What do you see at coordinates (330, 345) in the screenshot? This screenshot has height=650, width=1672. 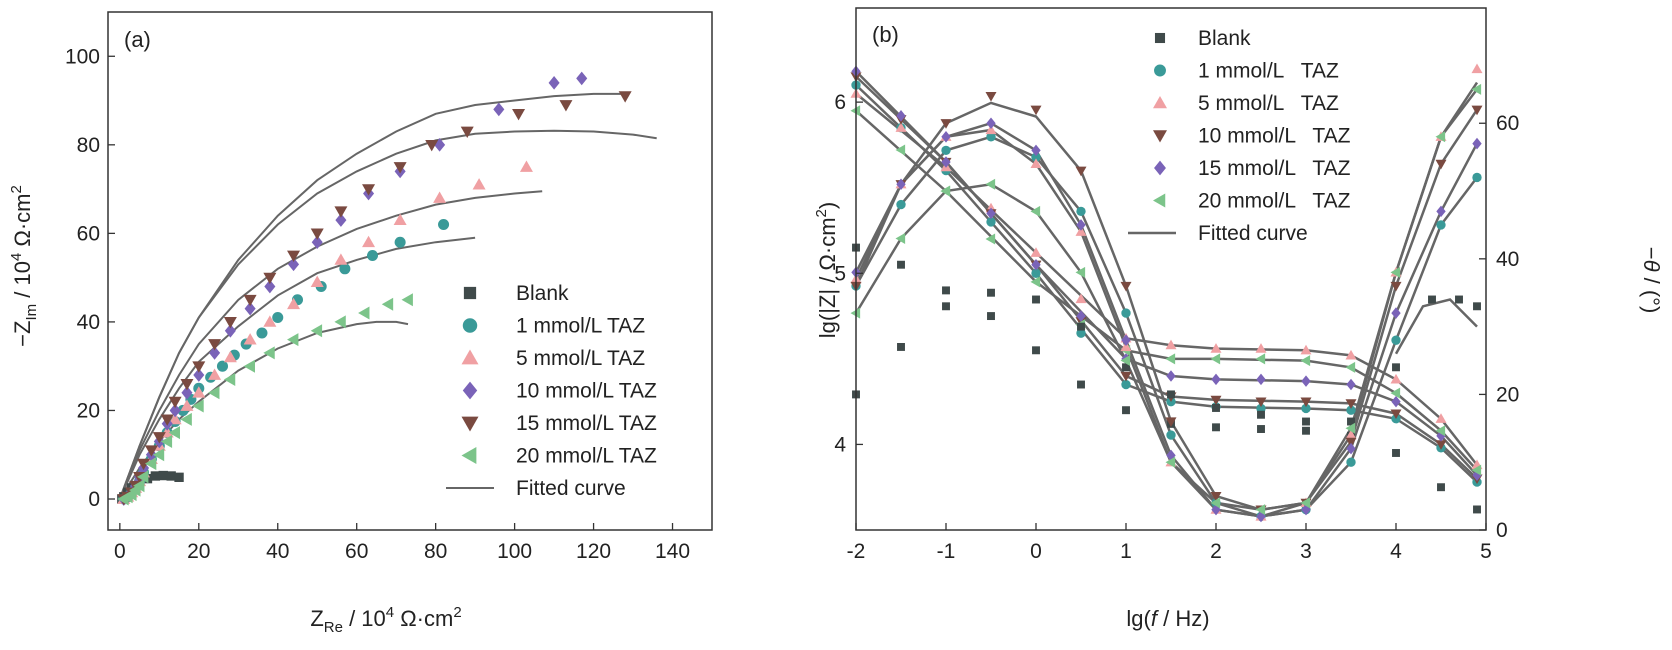 I see `panel-a-fitted-curve` at bounding box center [330, 345].